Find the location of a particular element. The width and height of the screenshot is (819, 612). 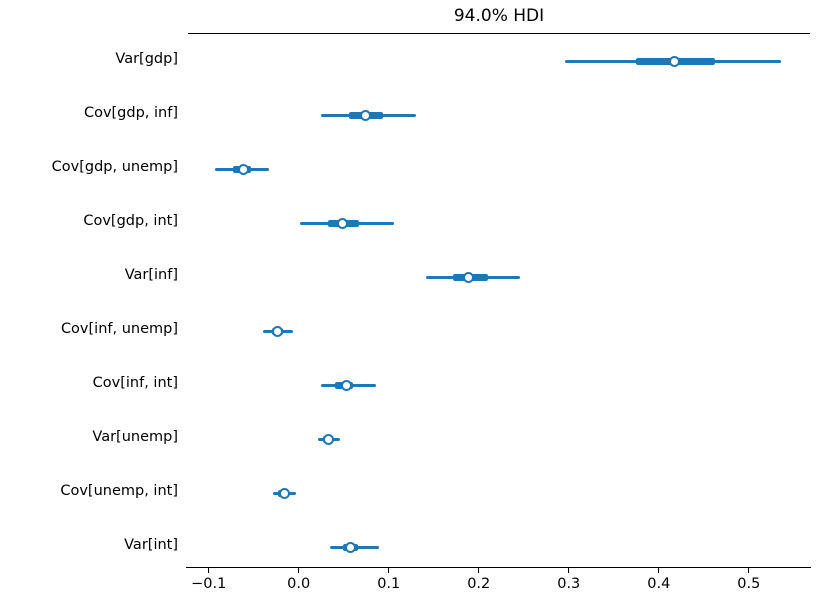

x-axis-tick-label: 0.2 is located at coordinates (479, 584).